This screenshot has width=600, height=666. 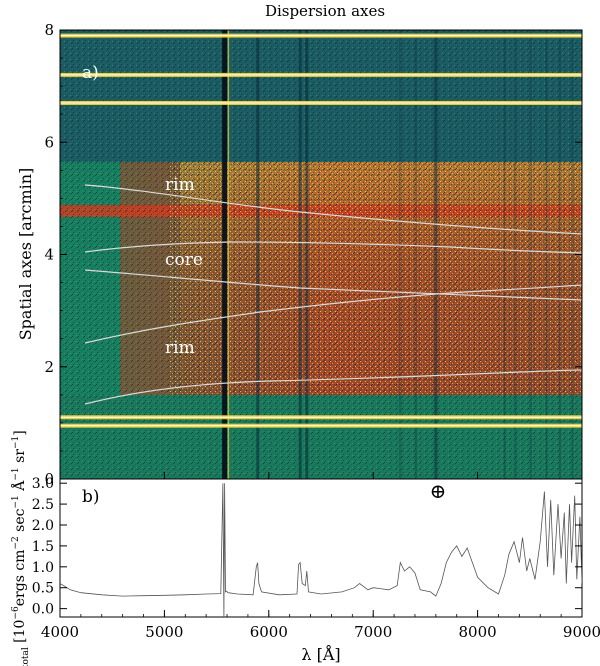 What do you see at coordinates (49, 479) in the screenshot?
I see `panel-a-y-tick-label: 0` at bounding box center [49, 479].